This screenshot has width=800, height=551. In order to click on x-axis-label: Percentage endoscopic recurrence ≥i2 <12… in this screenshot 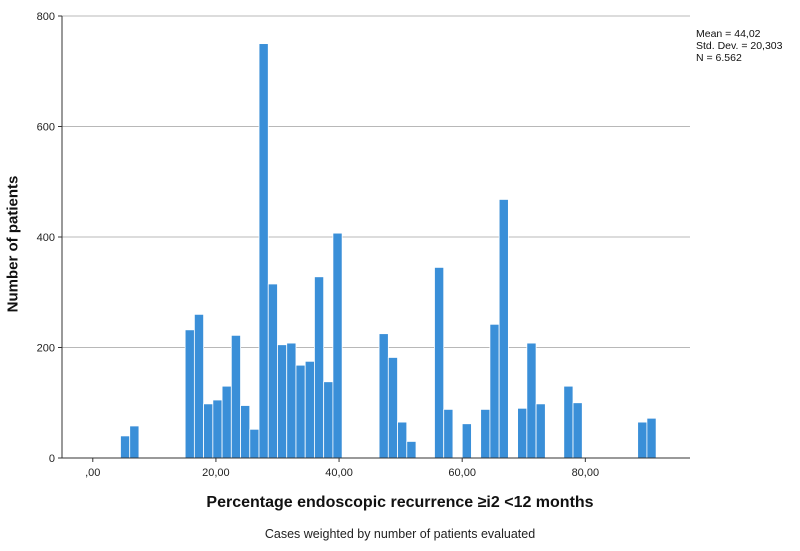, I will do `click(400, 502)`.